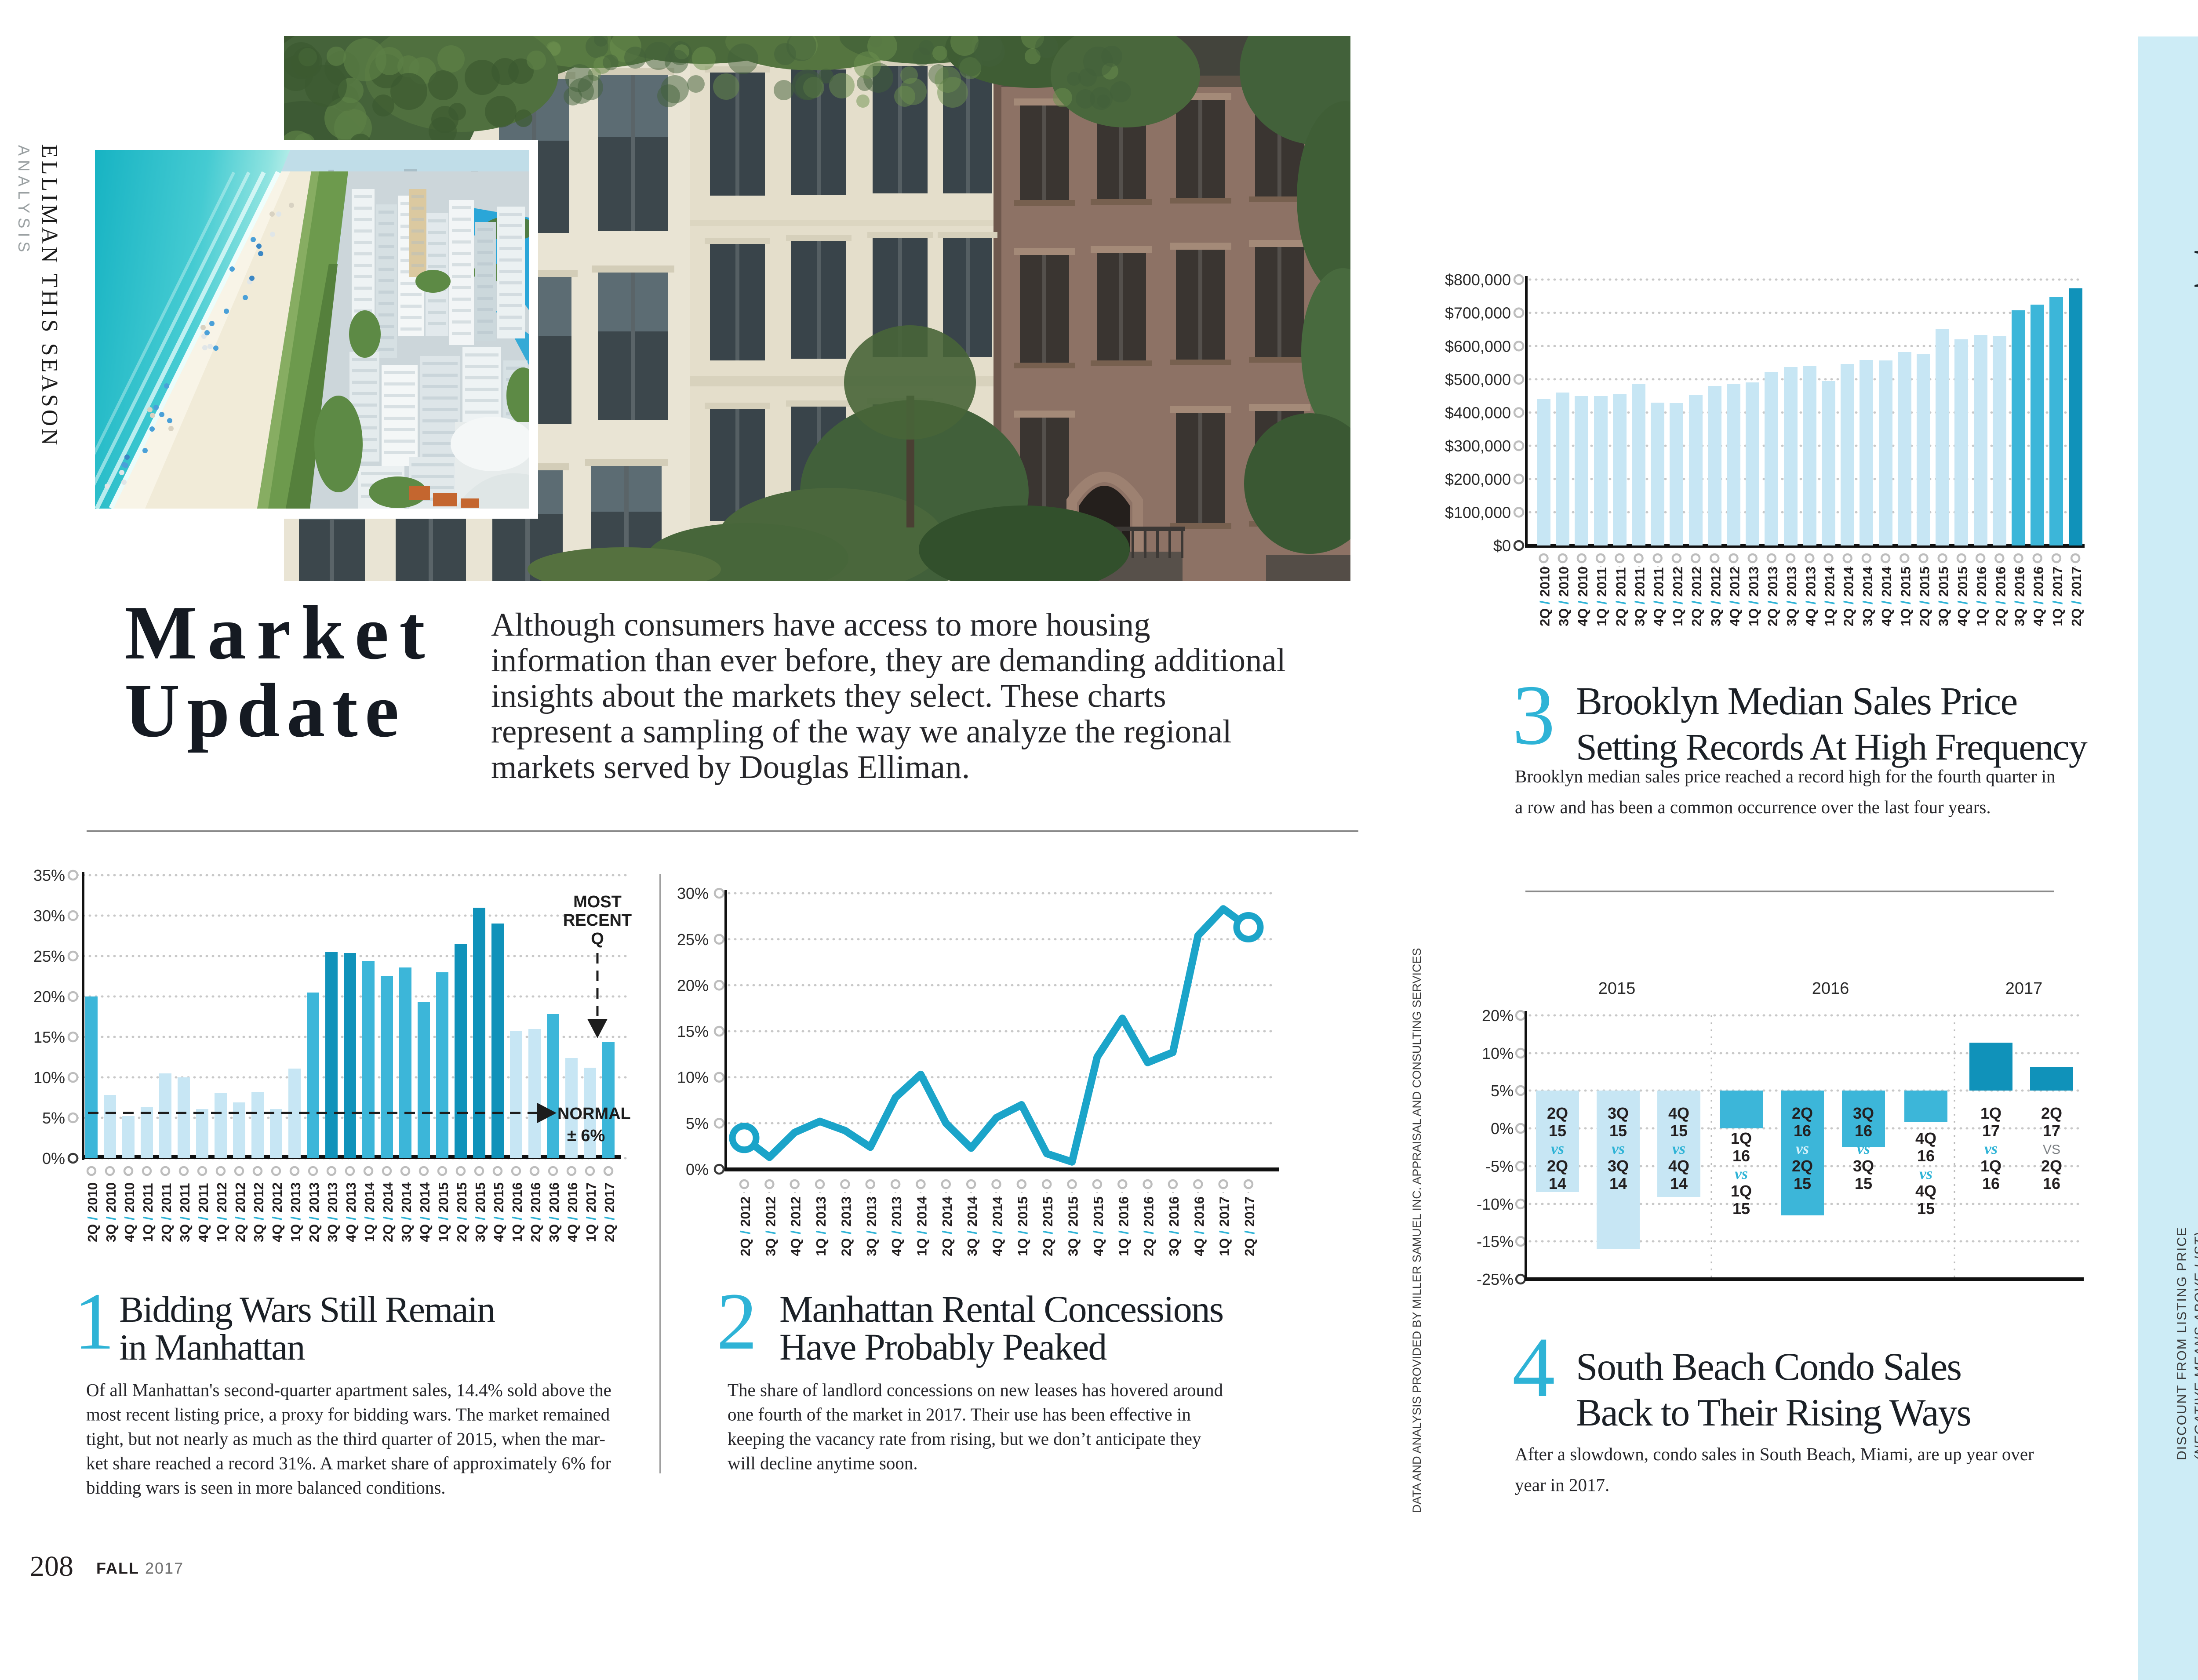 The image size is (2198, 1680). Describe the element at coordinates (1478, 446) in the screenshot. I see `svg-text: $300,000` at that location.